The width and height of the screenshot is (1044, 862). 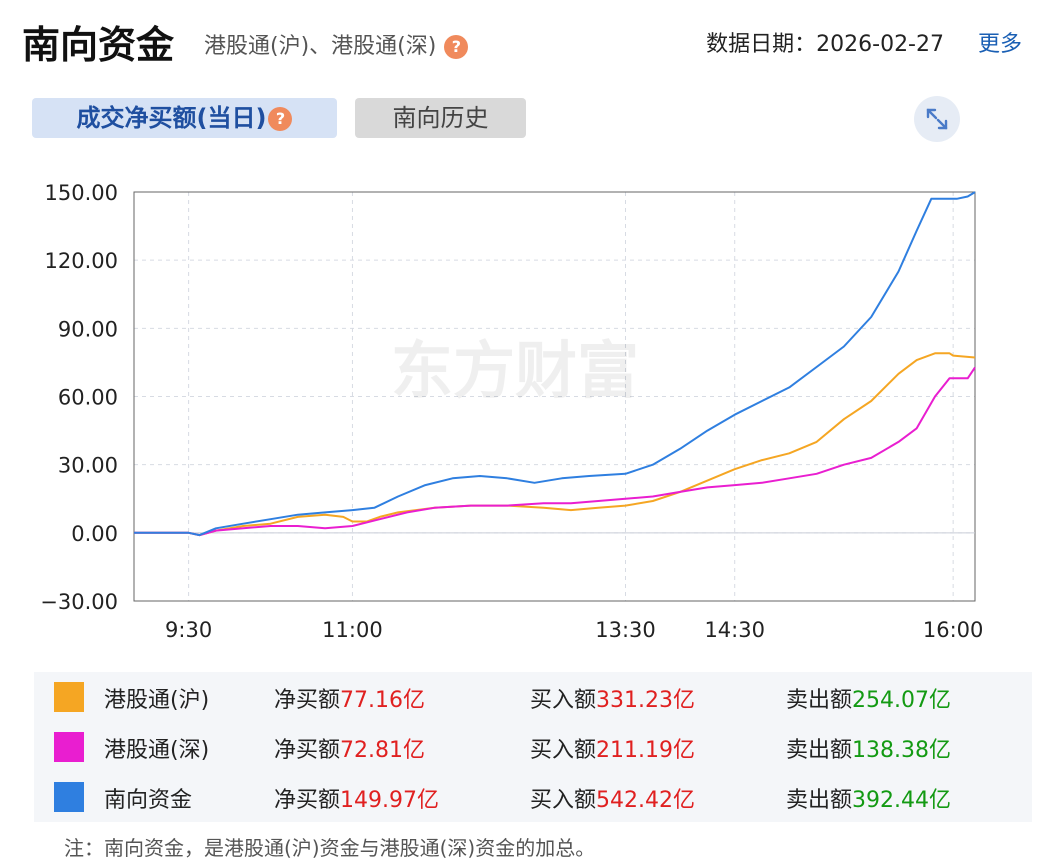 I want to click on buy-amount: 买入额542.42亿, so click(x=612, y=798).